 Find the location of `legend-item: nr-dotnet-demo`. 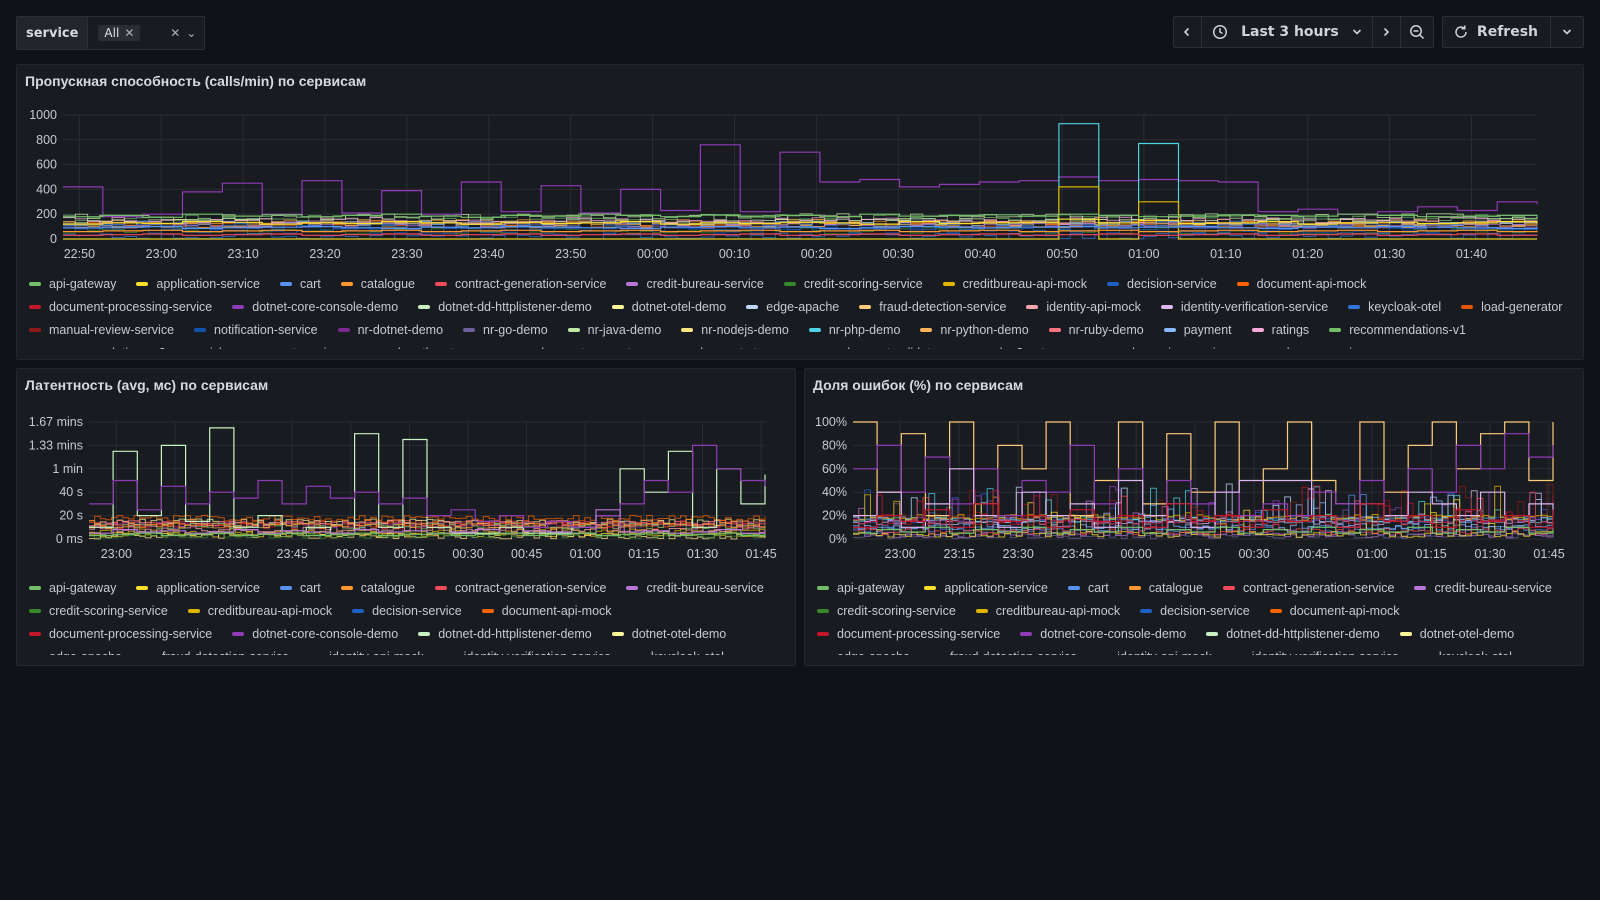

legend-item: nr-dotnet-demo is located at coordinates (390, 329).